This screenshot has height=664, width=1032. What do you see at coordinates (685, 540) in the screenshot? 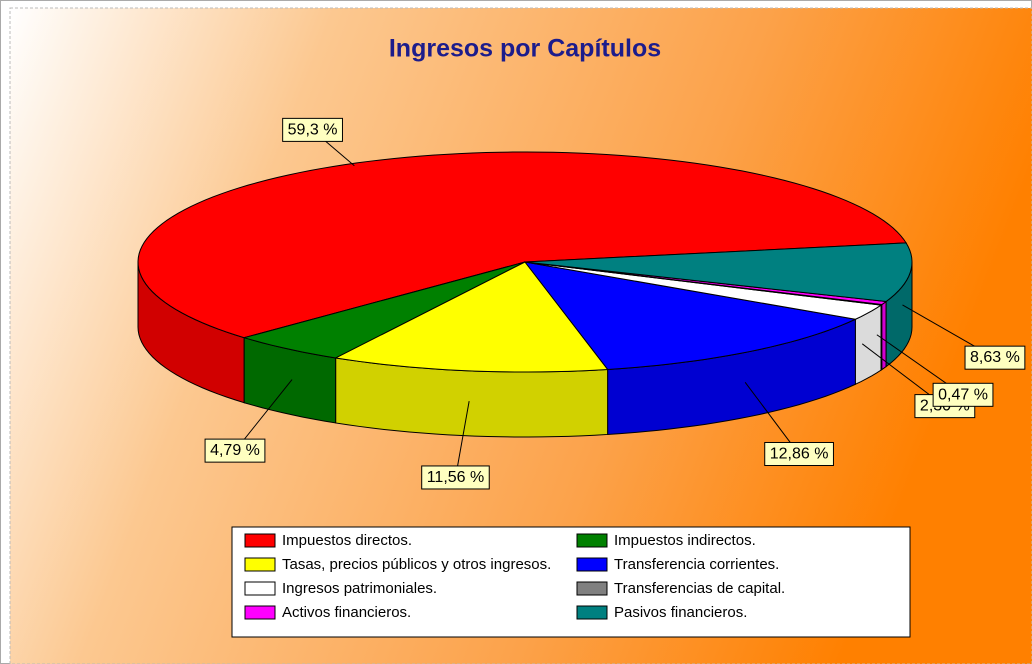
I see `legend-label: Impuestos indirectos.` at bounding box center [685, 540].